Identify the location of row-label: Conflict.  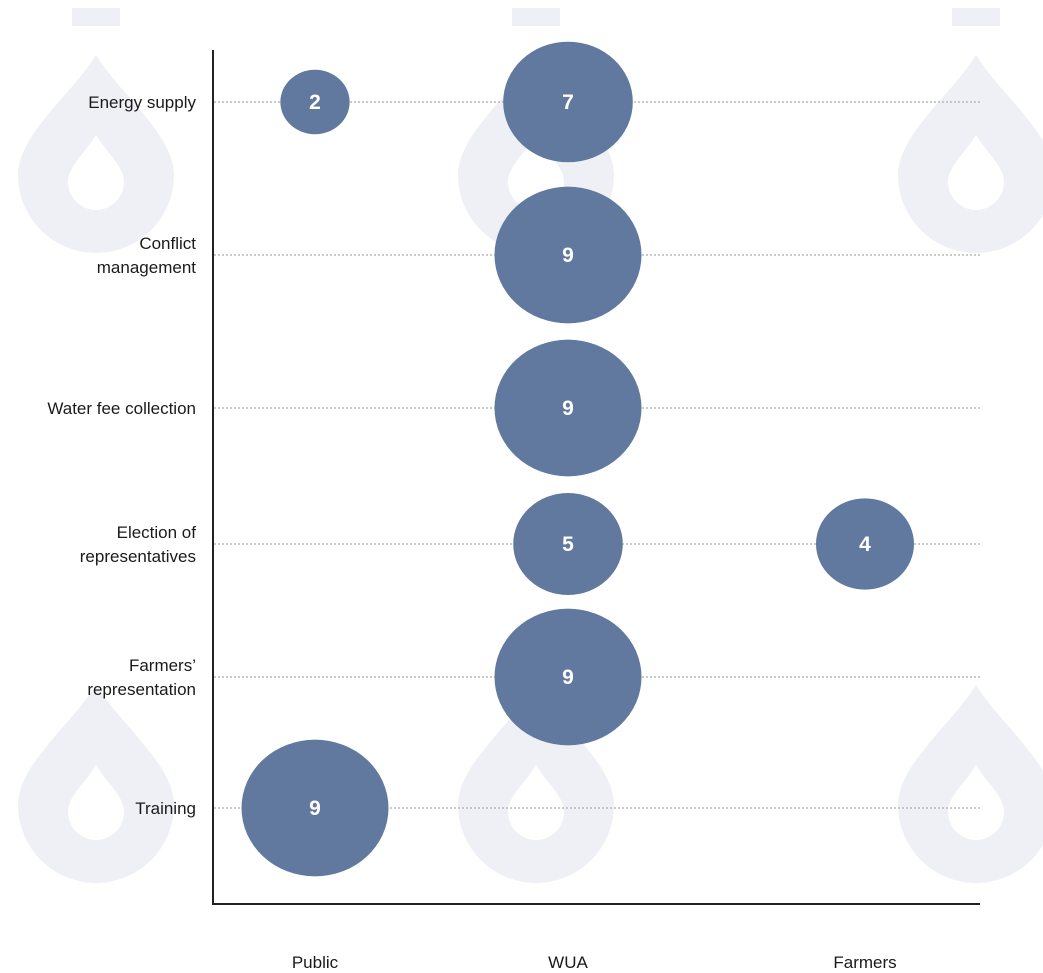
(167, 243).